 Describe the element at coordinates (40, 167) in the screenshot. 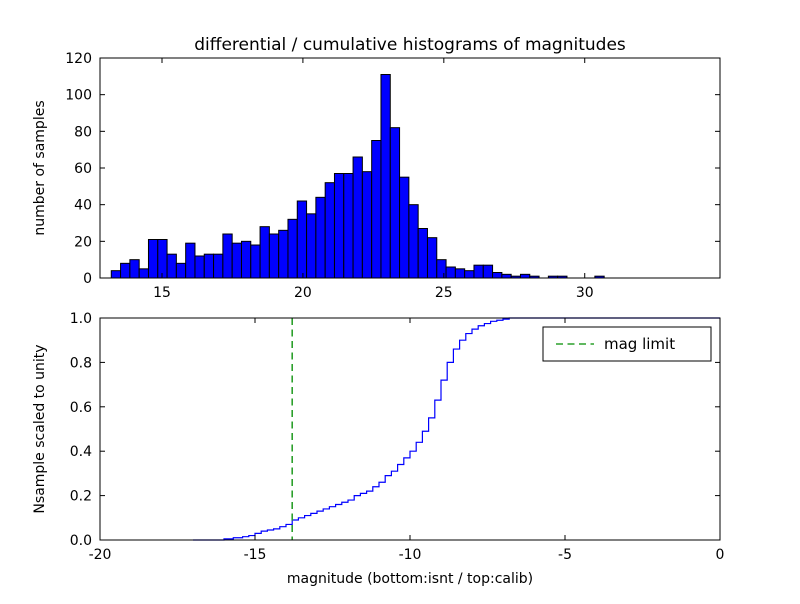

I see `top-ylabel: number of samples` at that location.